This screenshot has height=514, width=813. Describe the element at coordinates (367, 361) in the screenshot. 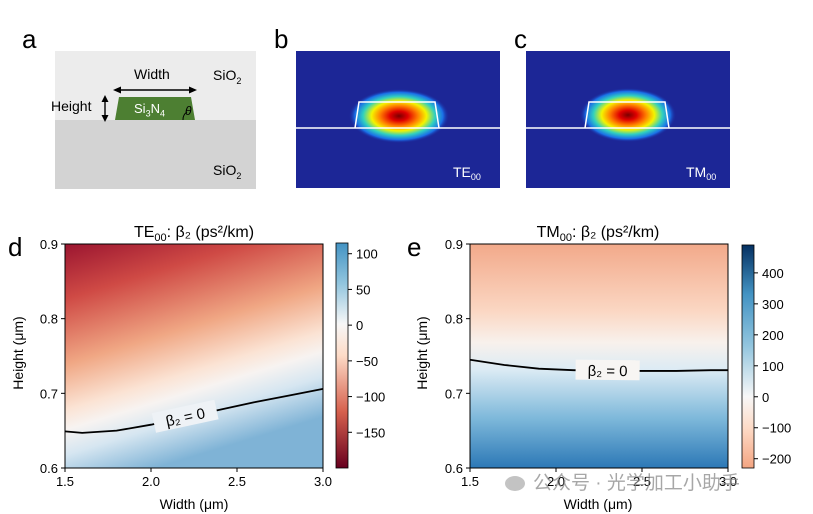

I see `colorbar-tick-label: −50` at that location.